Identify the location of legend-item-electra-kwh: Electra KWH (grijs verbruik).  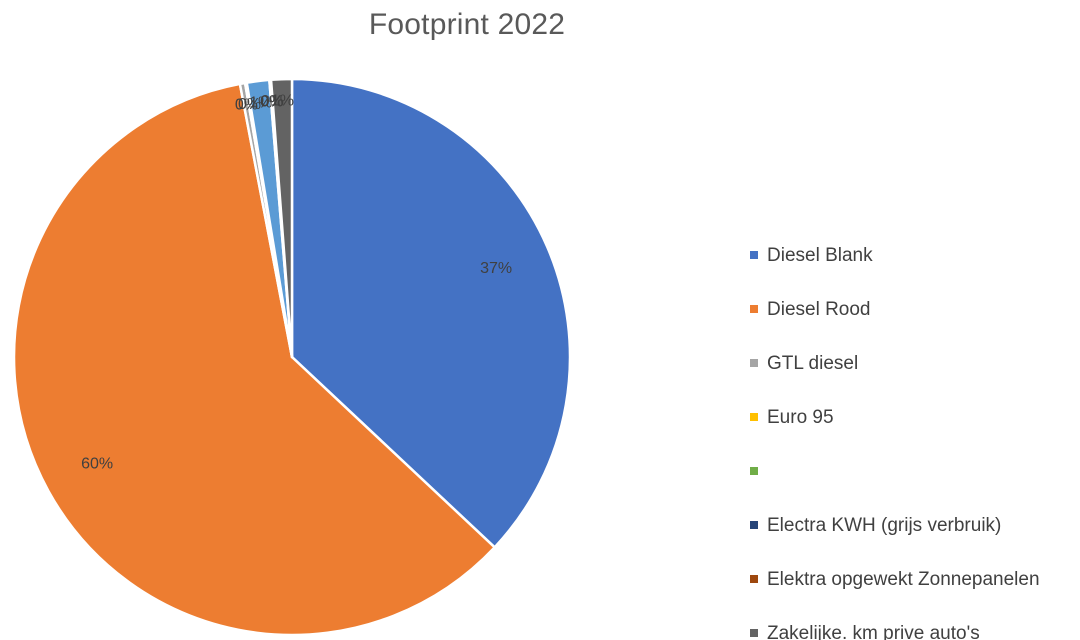
(915, 537).